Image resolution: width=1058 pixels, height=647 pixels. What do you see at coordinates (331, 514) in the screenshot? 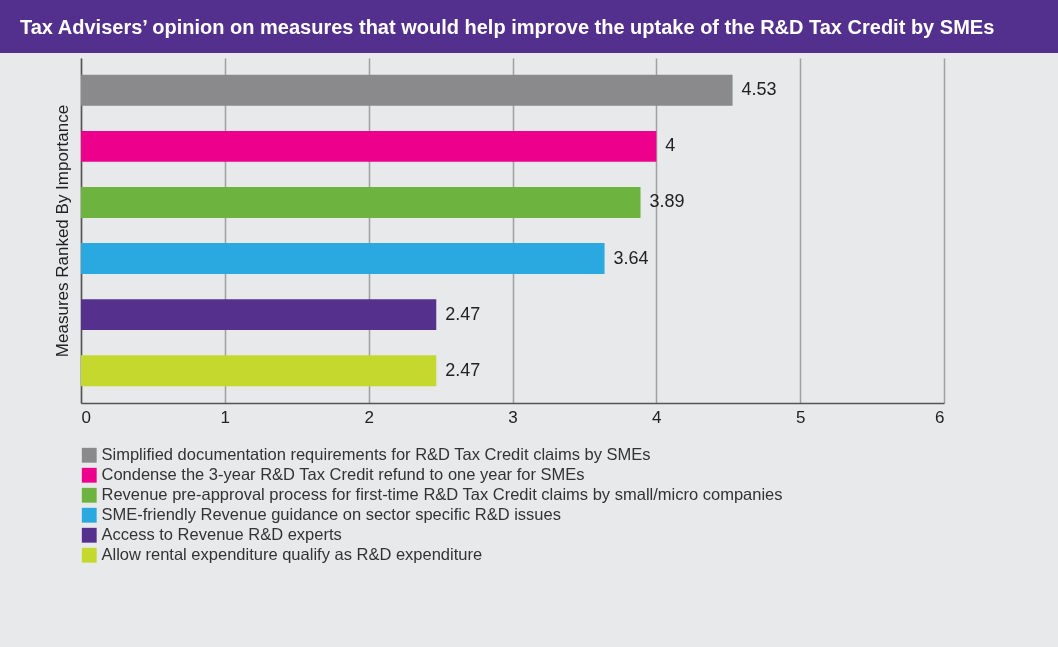
I see `legend-label: SME-friendly Revenue guidance on sector specific R&D issues` at bounding box center [331, 514].